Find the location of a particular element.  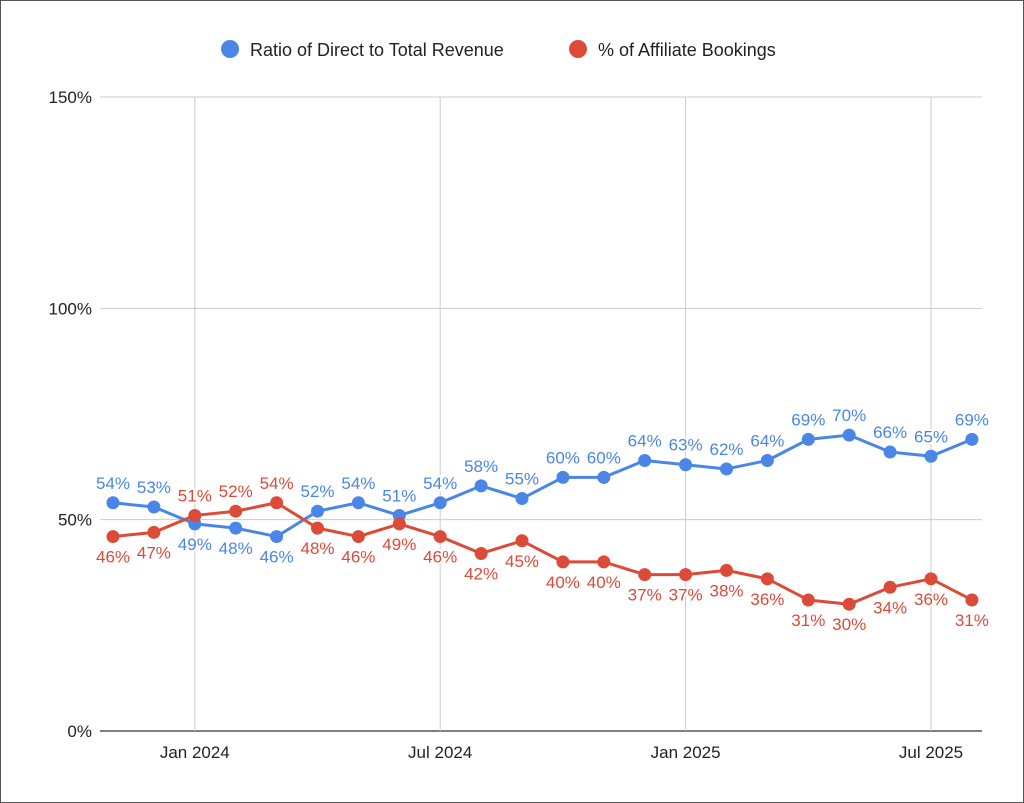

x-tick-label: Jul 2025 is located at coordinates (931, 752).